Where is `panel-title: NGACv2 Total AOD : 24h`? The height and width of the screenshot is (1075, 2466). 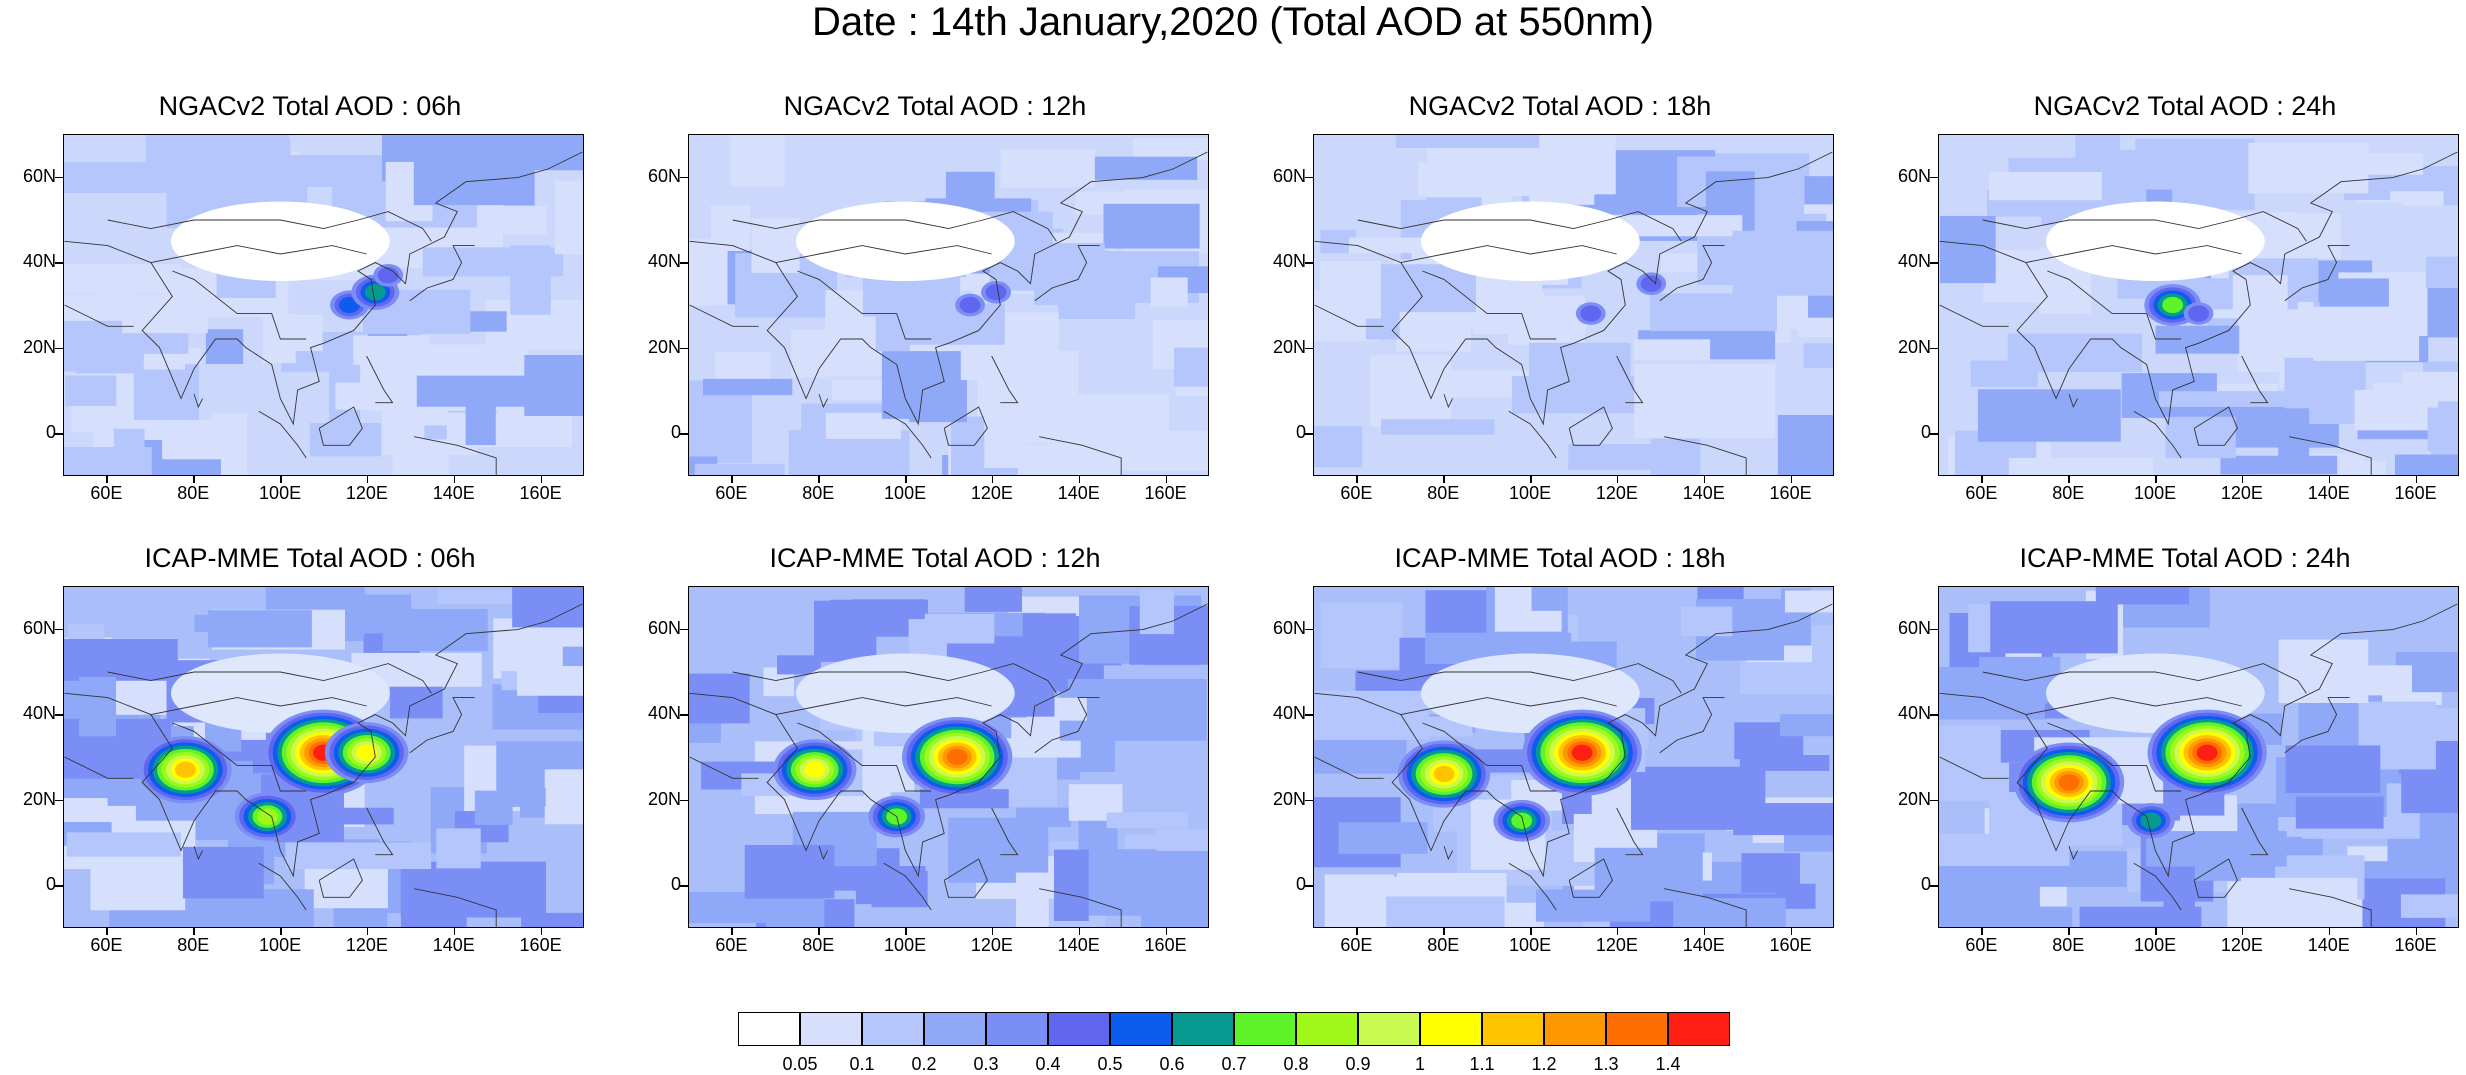 panel-title: NGACv2 Total AOD : 24h is located at coordinates (2185, 106).